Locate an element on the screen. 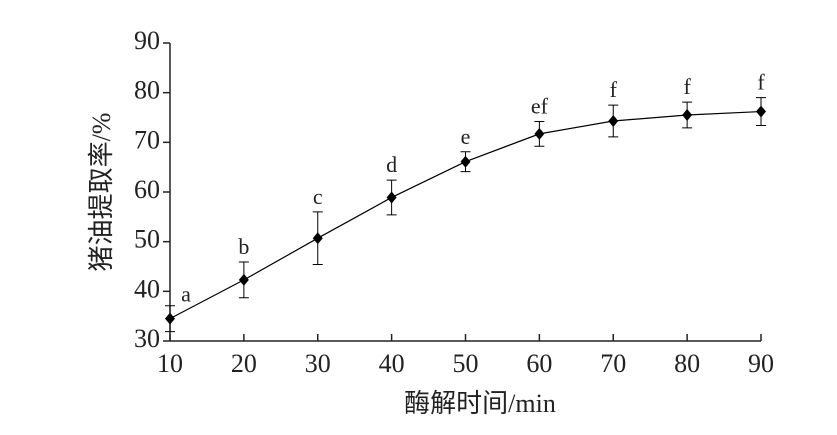 This screenshot has height=435, width=837. x-tick-label: 30 is located at coordinates (318, 363).